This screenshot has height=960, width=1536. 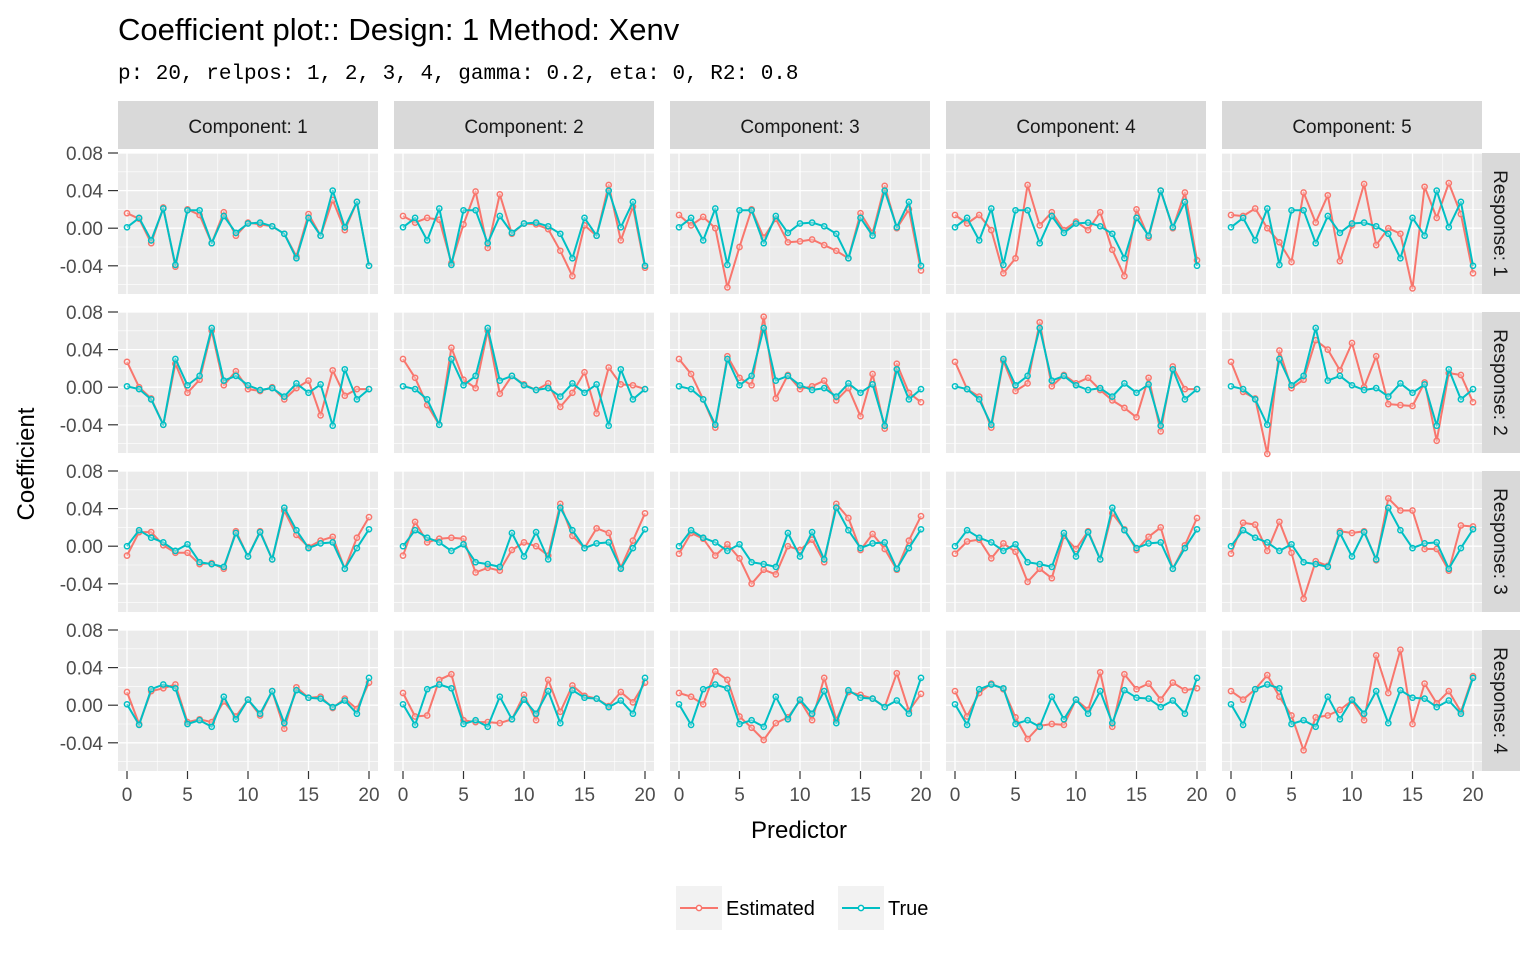 I want to click on column-strip-label: Component: 3, so click(x=799, y=127).